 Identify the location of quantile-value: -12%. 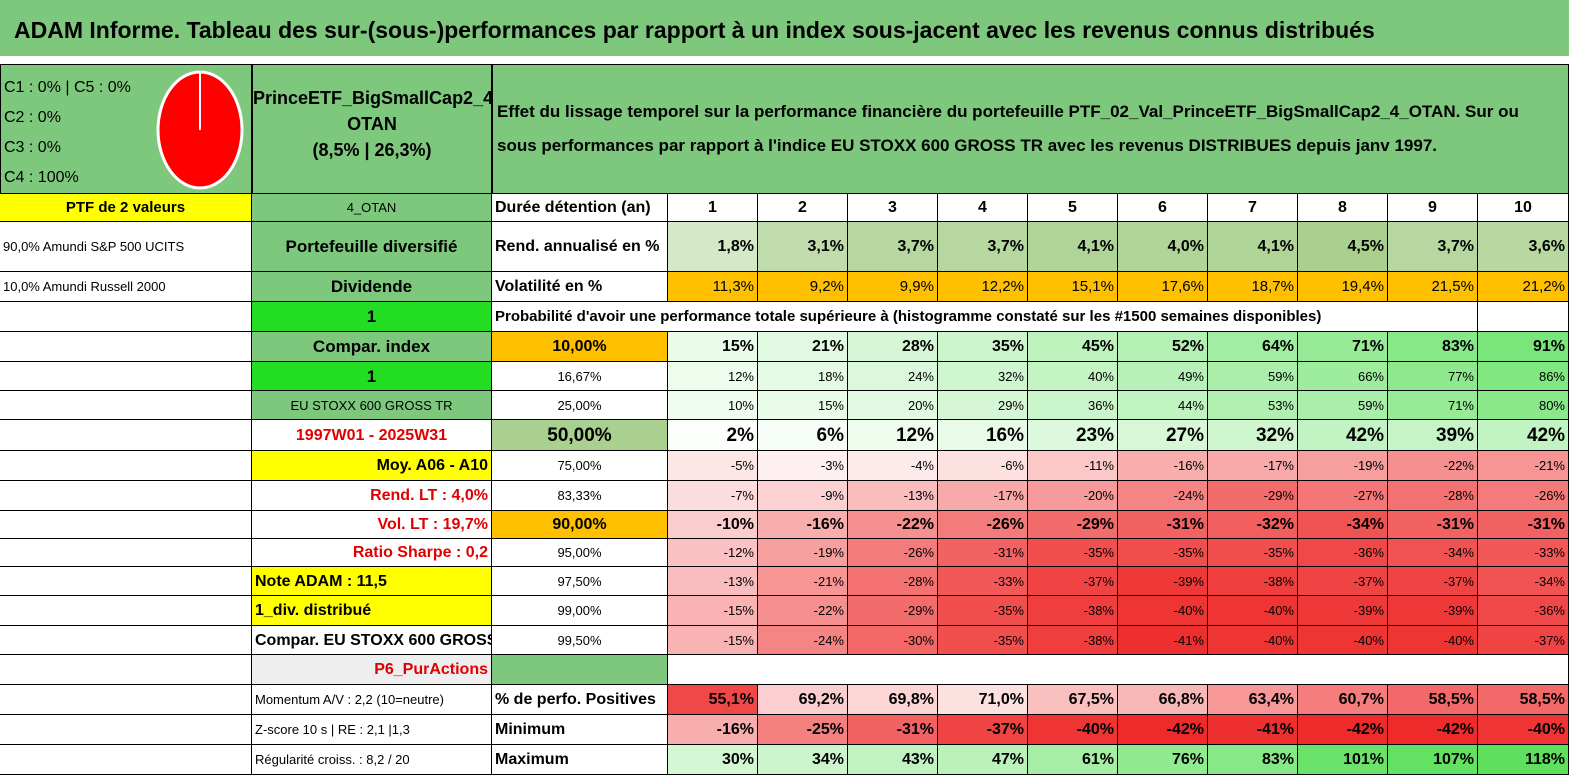
(713, 553).